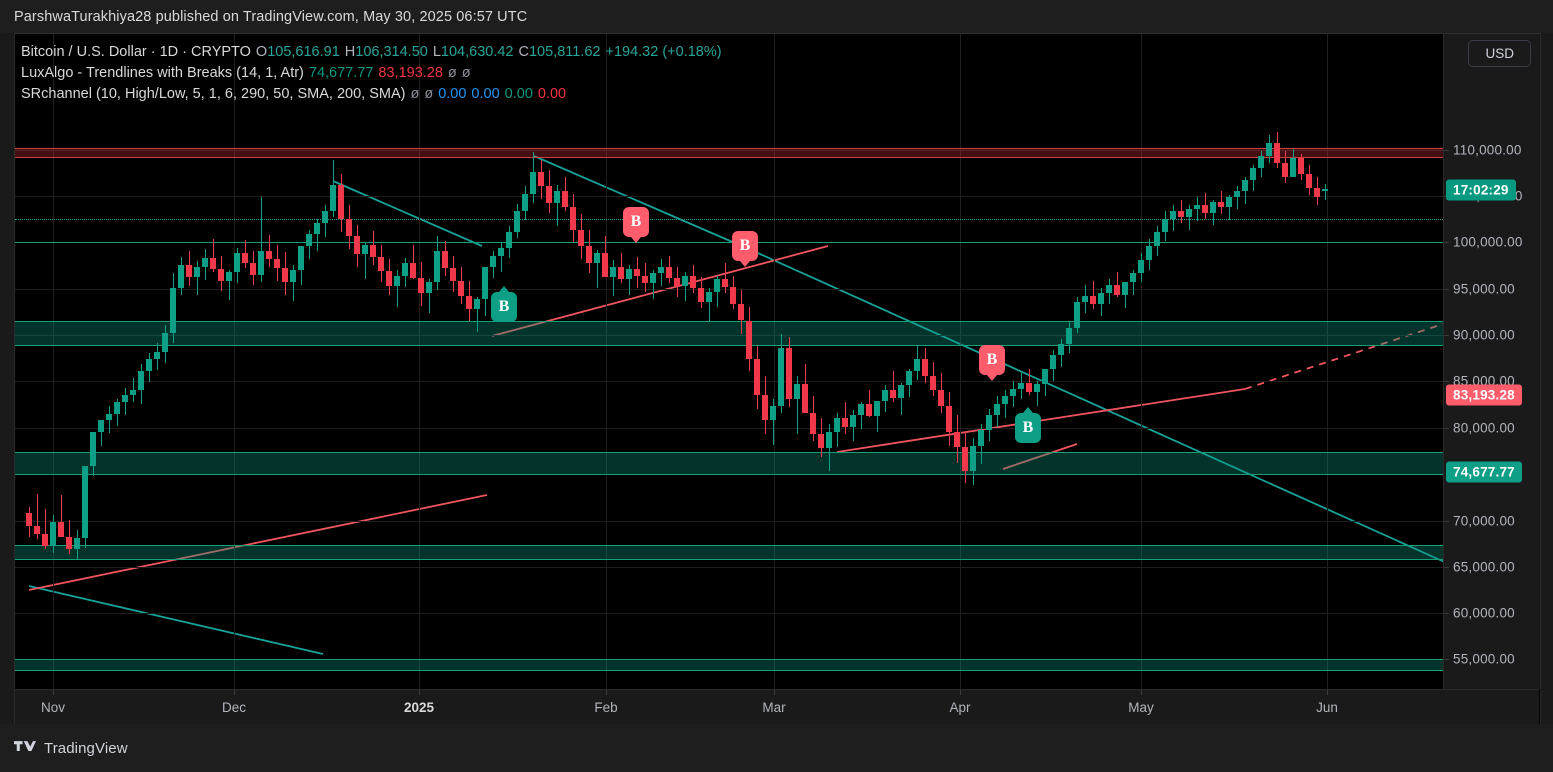 The width and height of the screenshot is (1553, 772). What do you see at coordinates (1484, 395) in the screenshot?
I see `resistance-badge: 83,193.28` at bounding box center [1484, 395].